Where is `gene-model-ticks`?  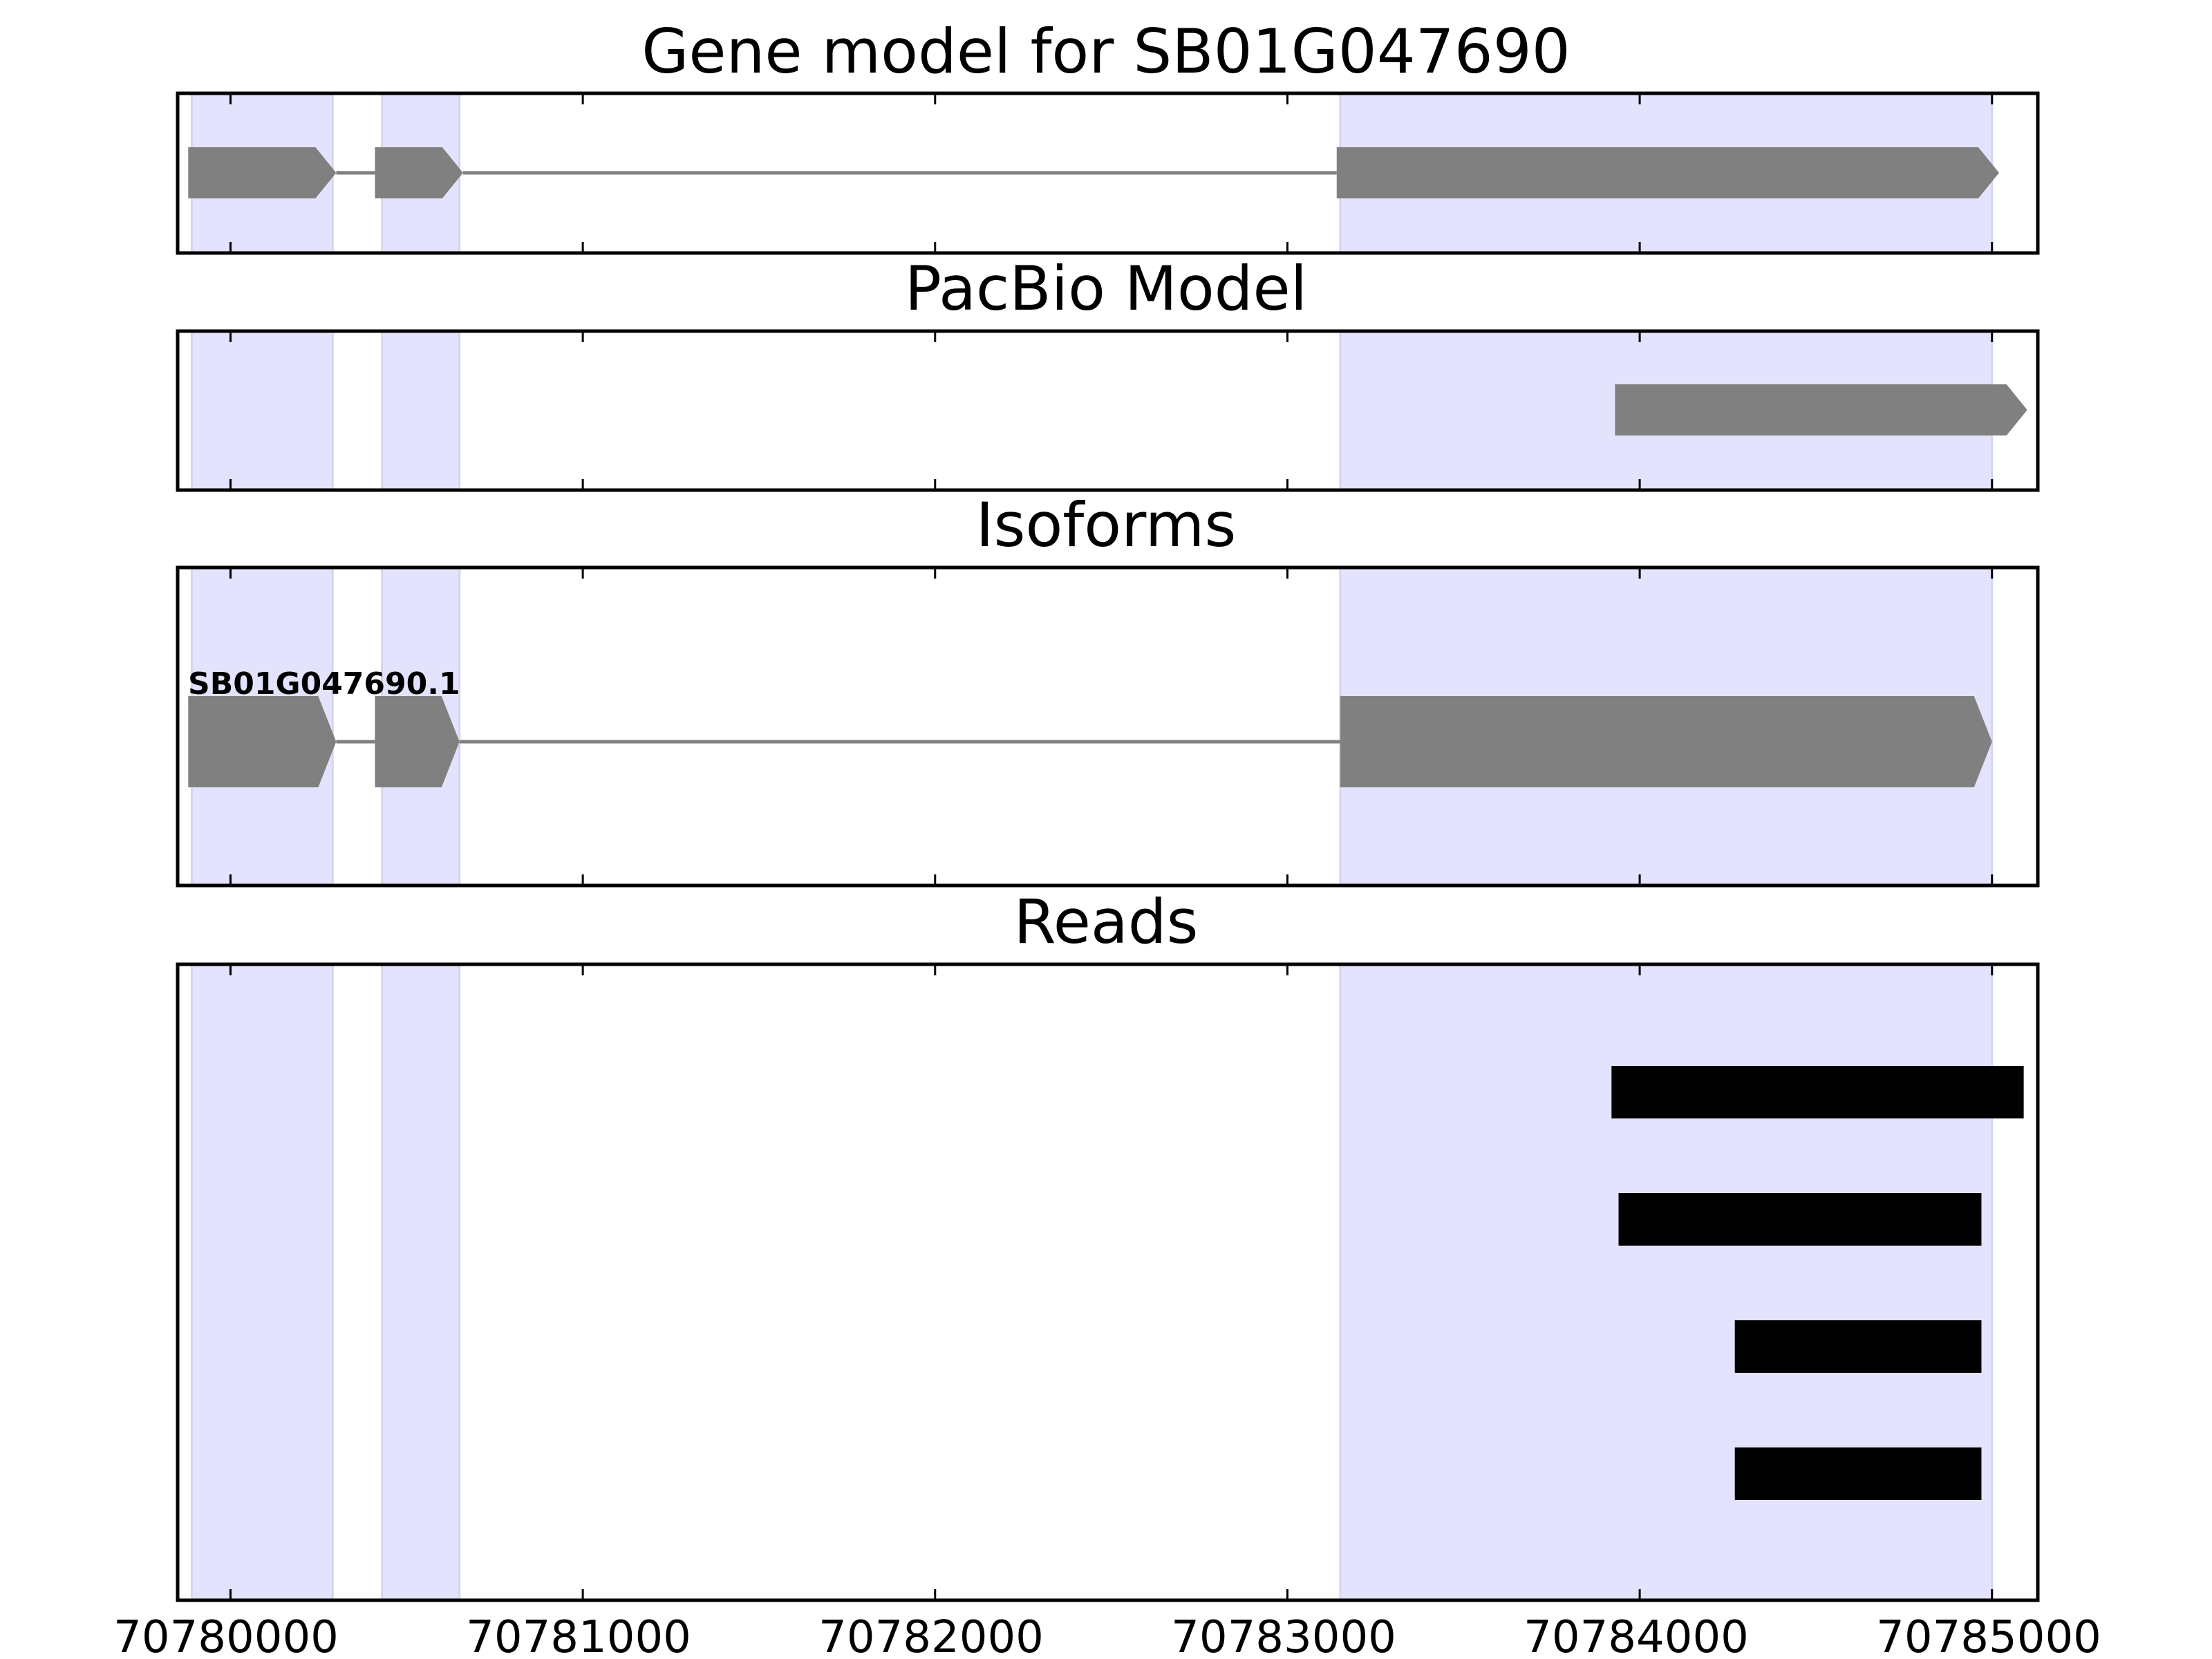
gene-model-ticks is located at coordinates (1111, 173).